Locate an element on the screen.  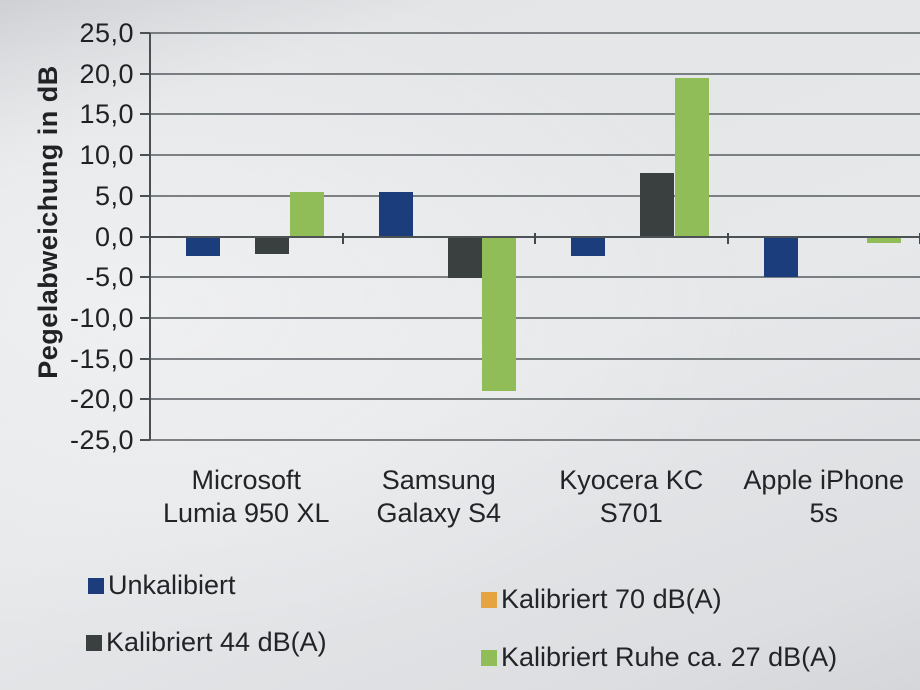
legend-swatch-green is located at coordinates (489, 657).